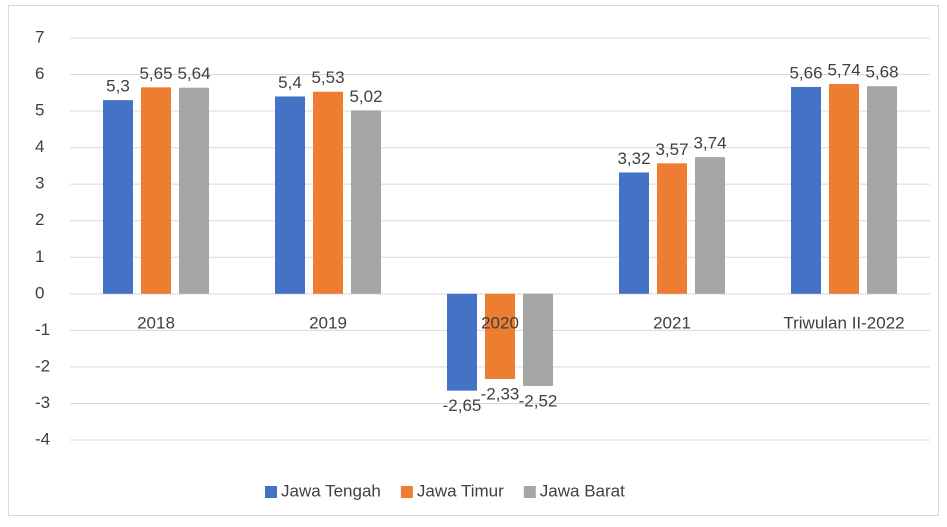 The height and width of the screenshot is (527, 947). I want to click on y-tick-label: -2, so click(42, 365).